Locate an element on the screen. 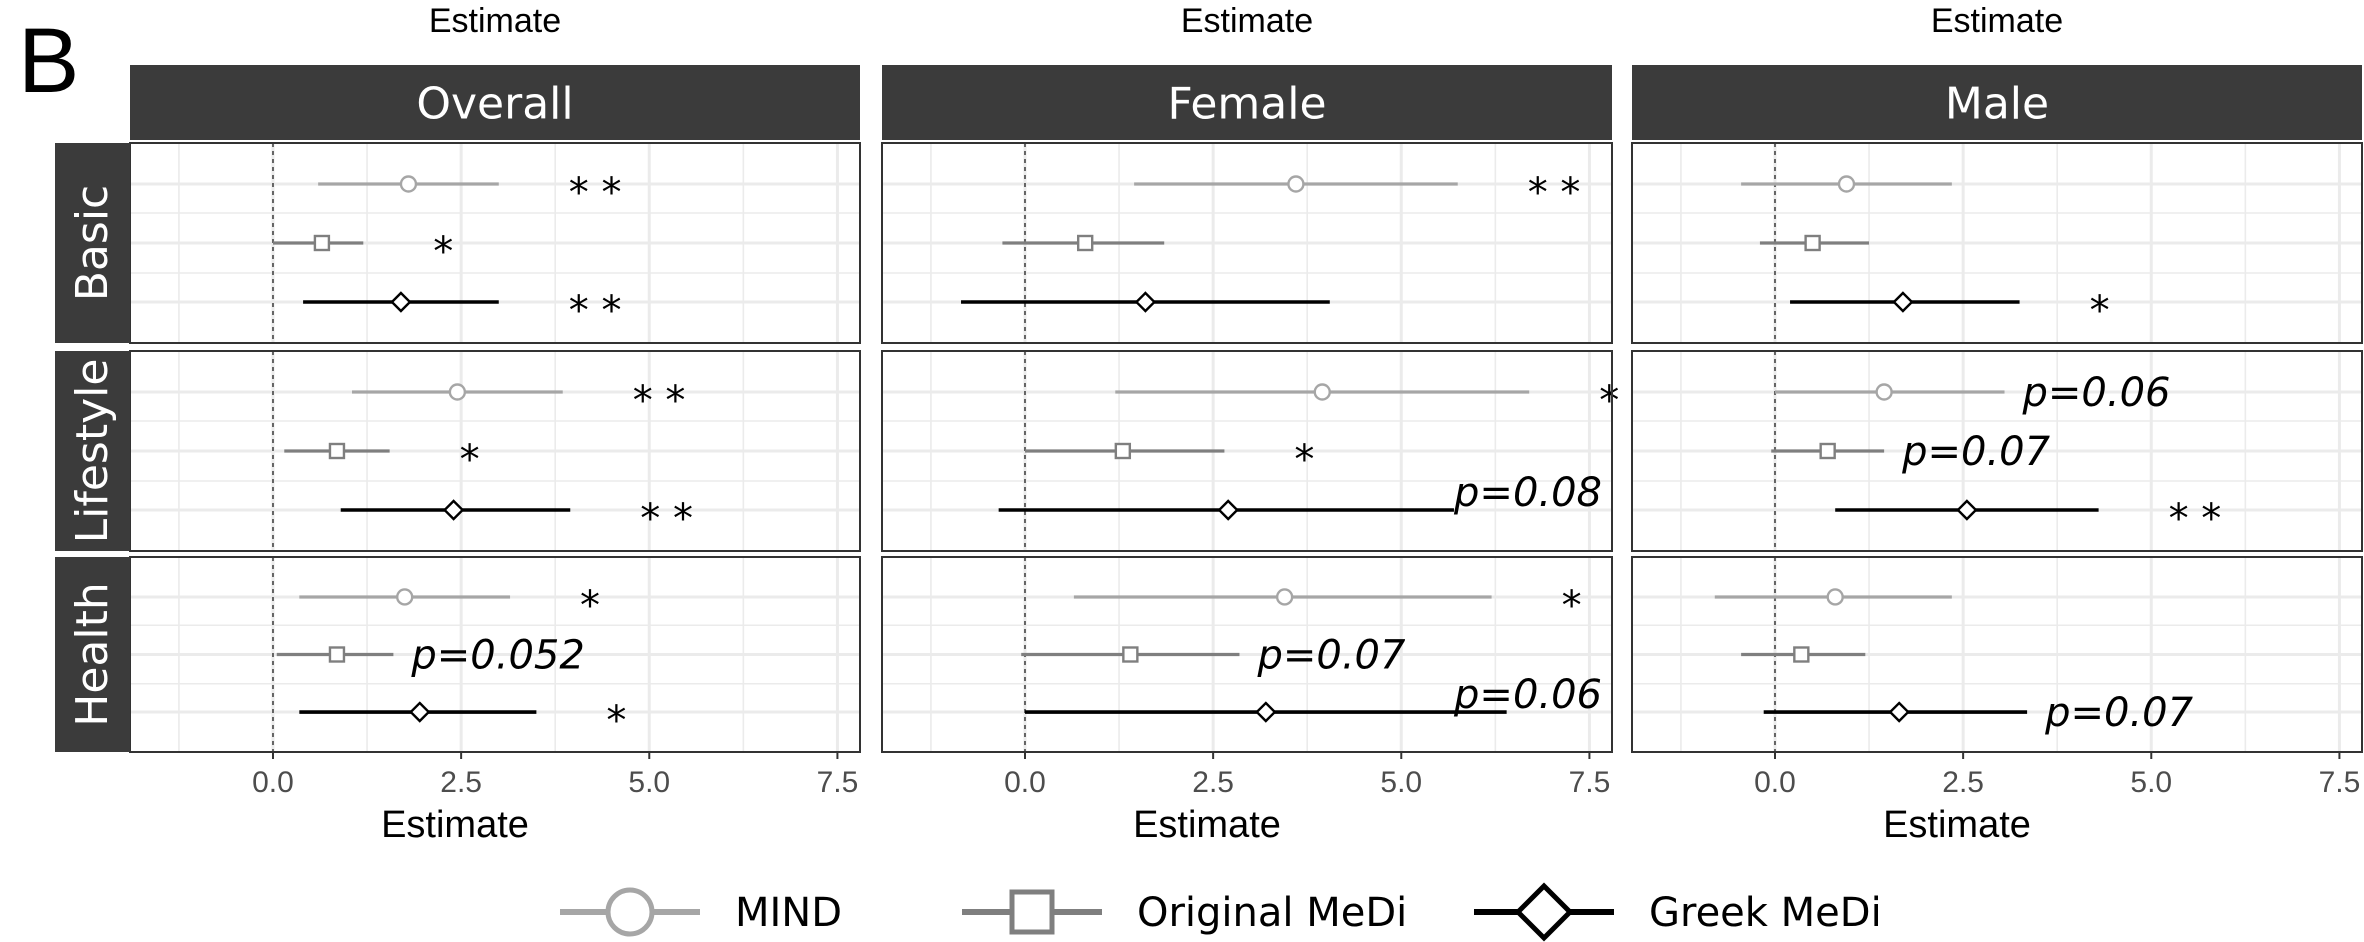 The image size is (2364, 942). row-strip is located at coordinates (92, 243).